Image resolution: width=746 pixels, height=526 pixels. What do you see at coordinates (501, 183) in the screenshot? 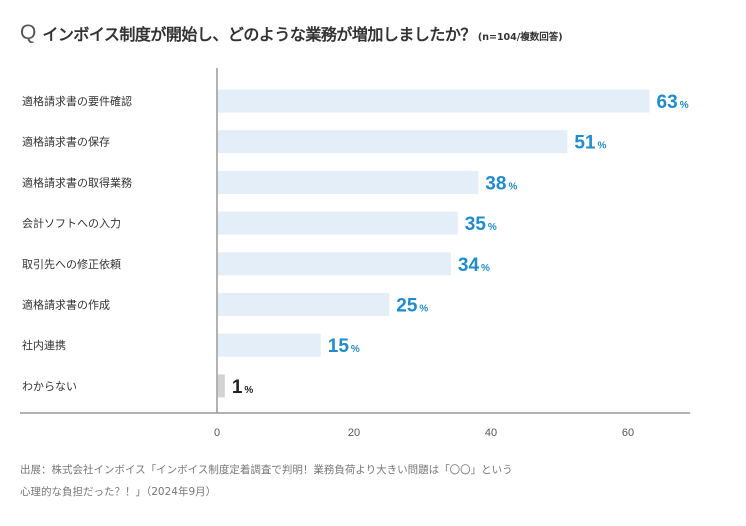
I see `value-label: 38%` at bounding box center [501, 183].